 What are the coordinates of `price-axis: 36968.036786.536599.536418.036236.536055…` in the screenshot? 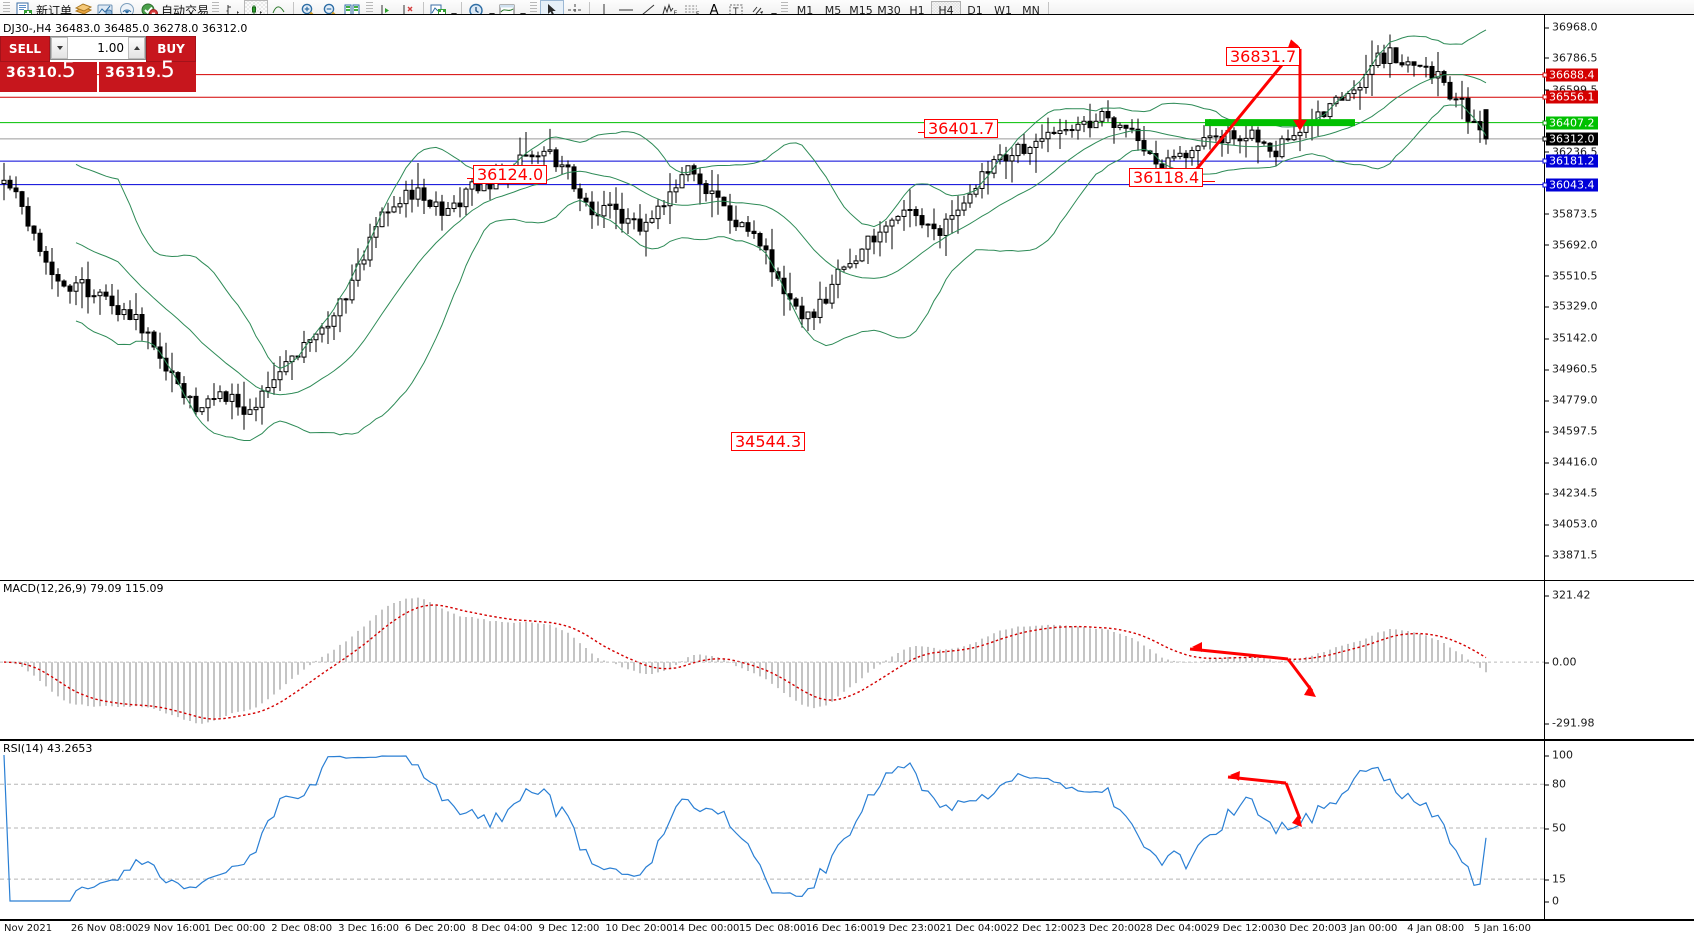 It's located at (1618, 297).